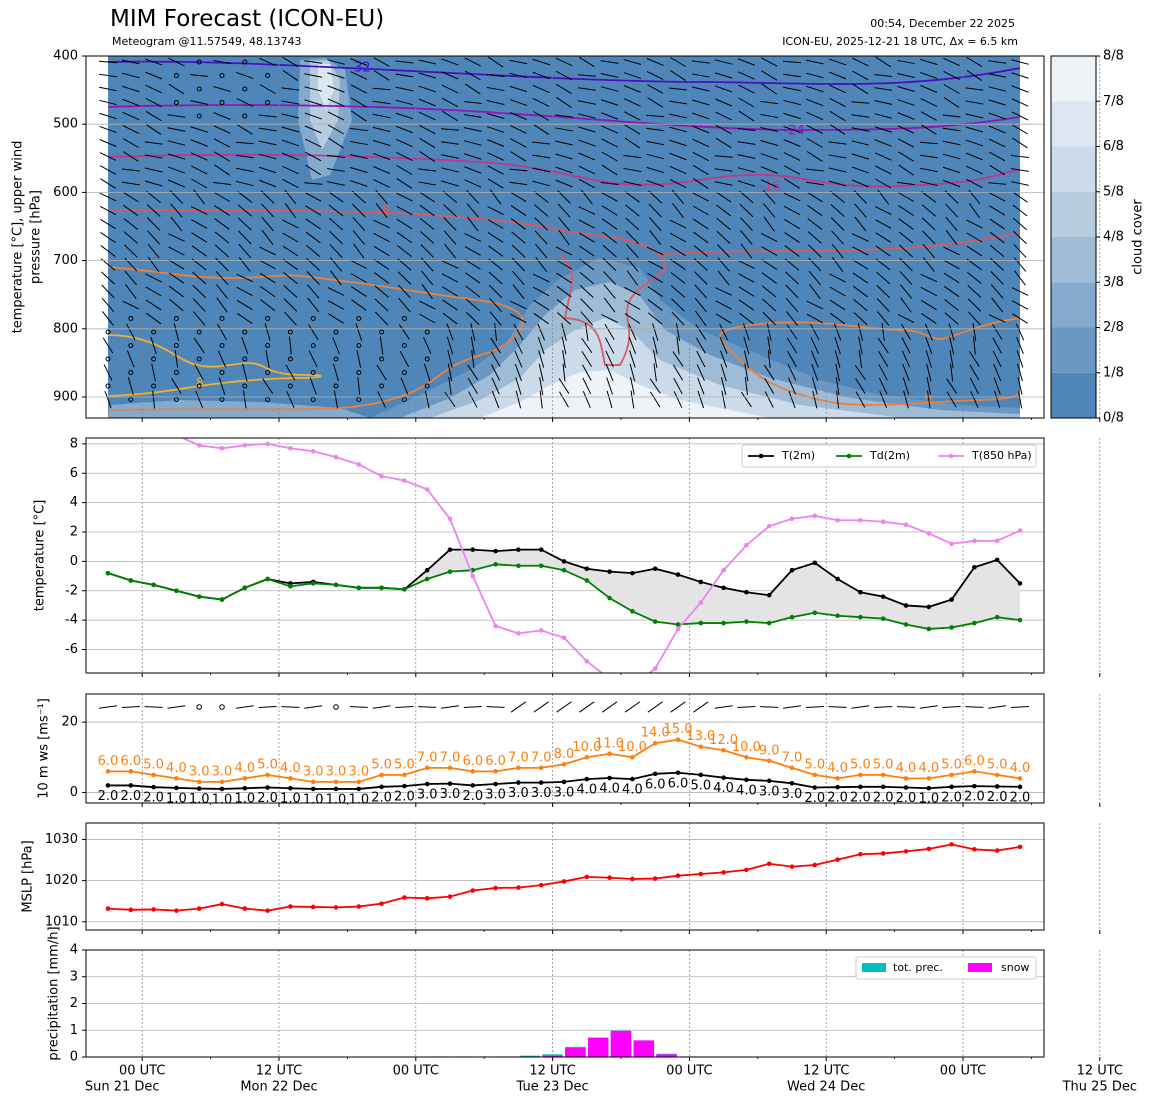 This screenshot has width=1155, height=1105. What do you see at coordinates (700, 736) in the screenshot?
I see `gust-data-label: 13.0` at bounding box center [700, 736].